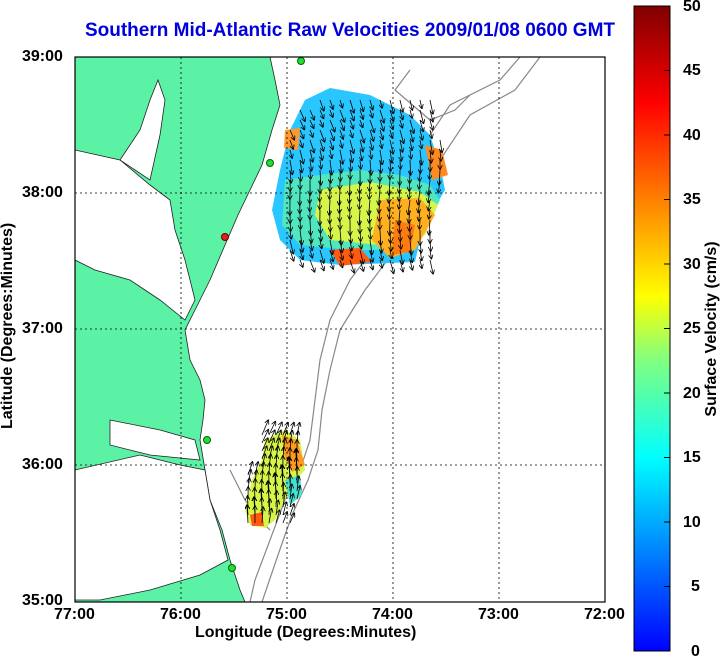  What do you see at coordinates (42, 465) in the screenshot?
I see `y-tick-label: 36:00` at bounding box center [42, 465].